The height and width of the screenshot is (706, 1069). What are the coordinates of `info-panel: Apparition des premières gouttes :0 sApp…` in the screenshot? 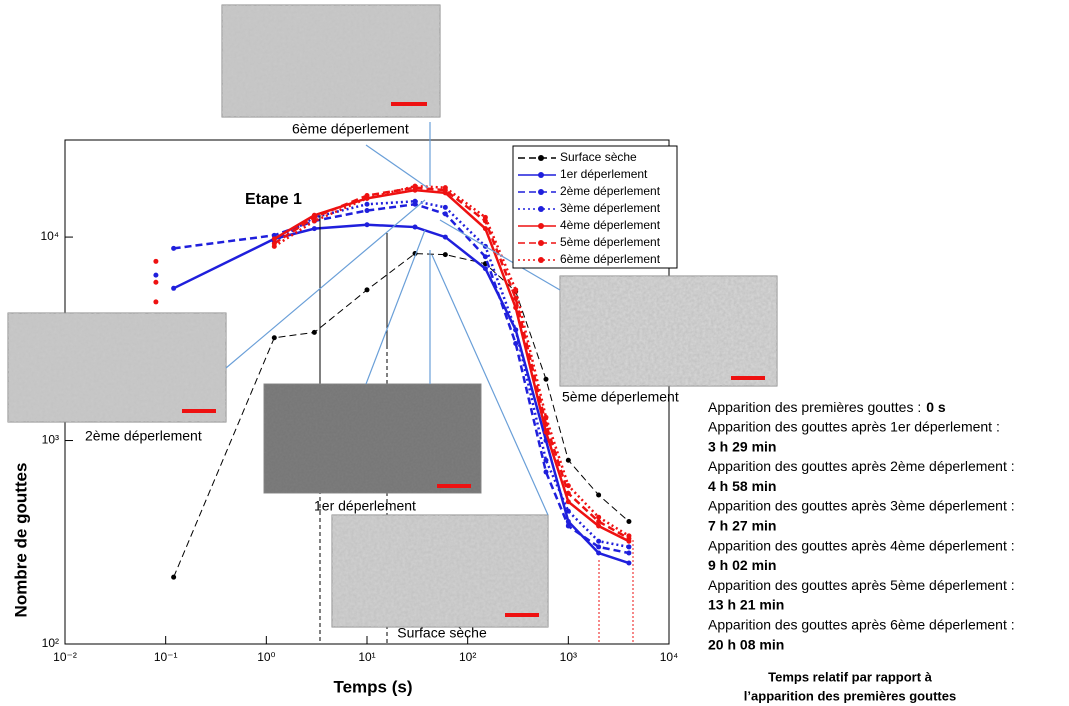 It's located at (861, 551).